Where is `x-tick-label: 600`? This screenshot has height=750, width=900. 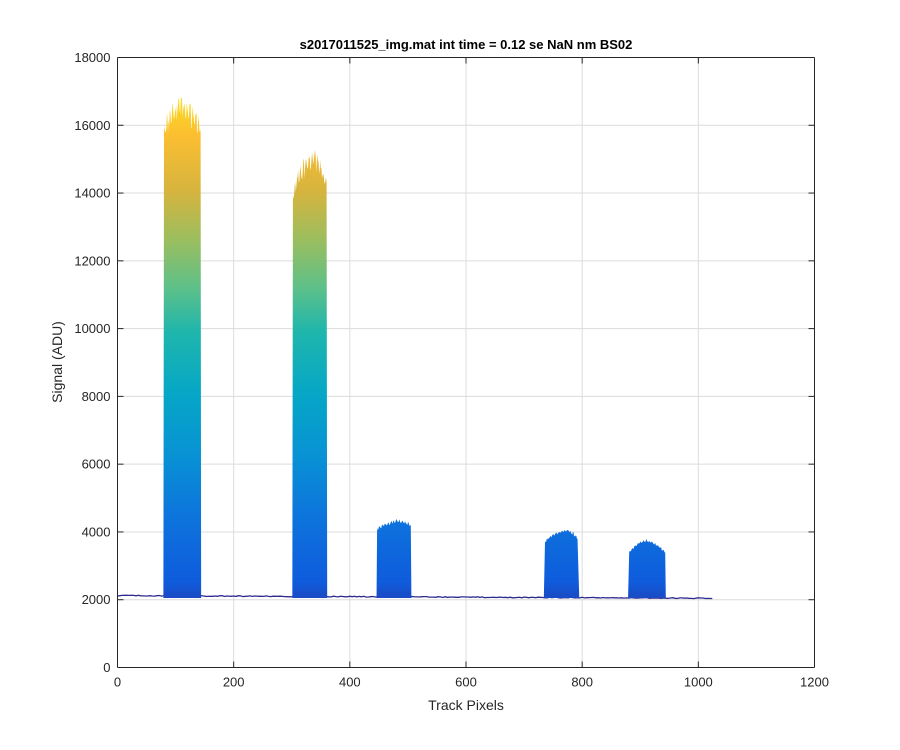
x-tick-label: 600 is located at coordinates (466, 682).